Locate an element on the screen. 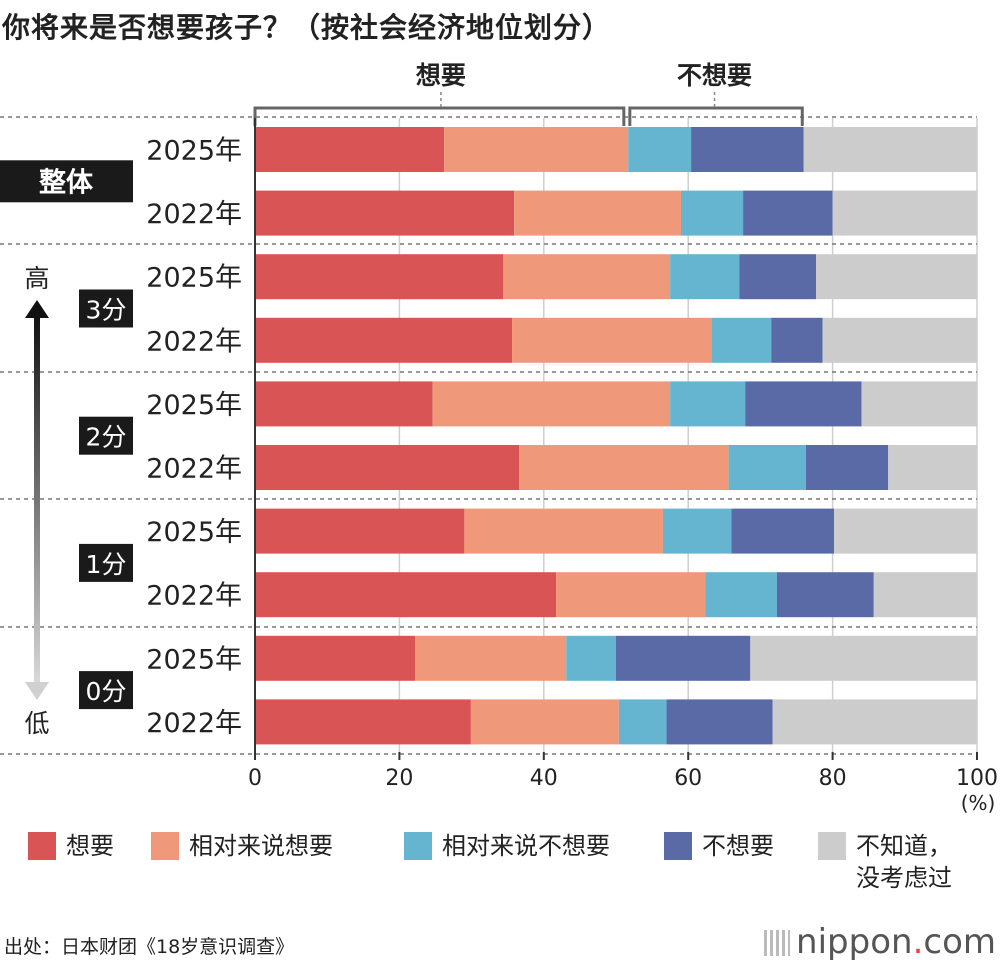 Image resolution: width=1000 pixels, height=970 pixels. group-label: 2分 is located at coordinates (106, 437).